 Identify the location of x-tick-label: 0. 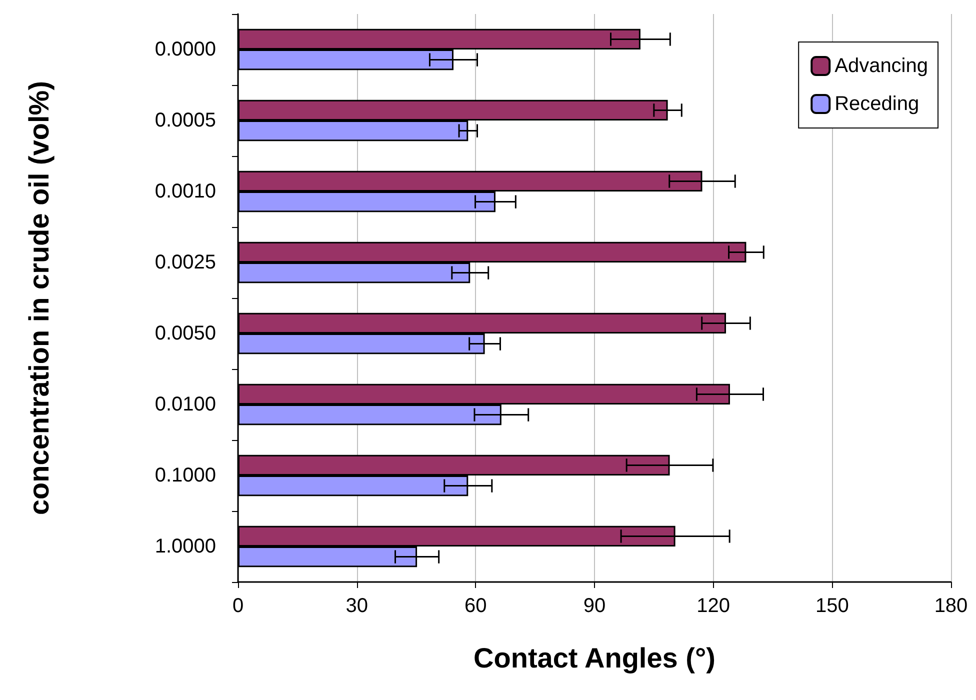
(238, 606).